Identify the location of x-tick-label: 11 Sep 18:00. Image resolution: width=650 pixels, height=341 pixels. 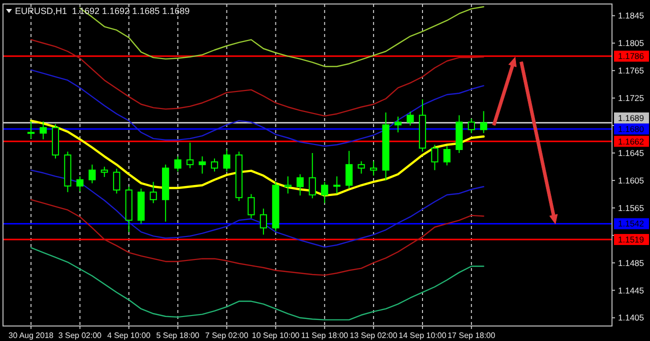
(325, 335).